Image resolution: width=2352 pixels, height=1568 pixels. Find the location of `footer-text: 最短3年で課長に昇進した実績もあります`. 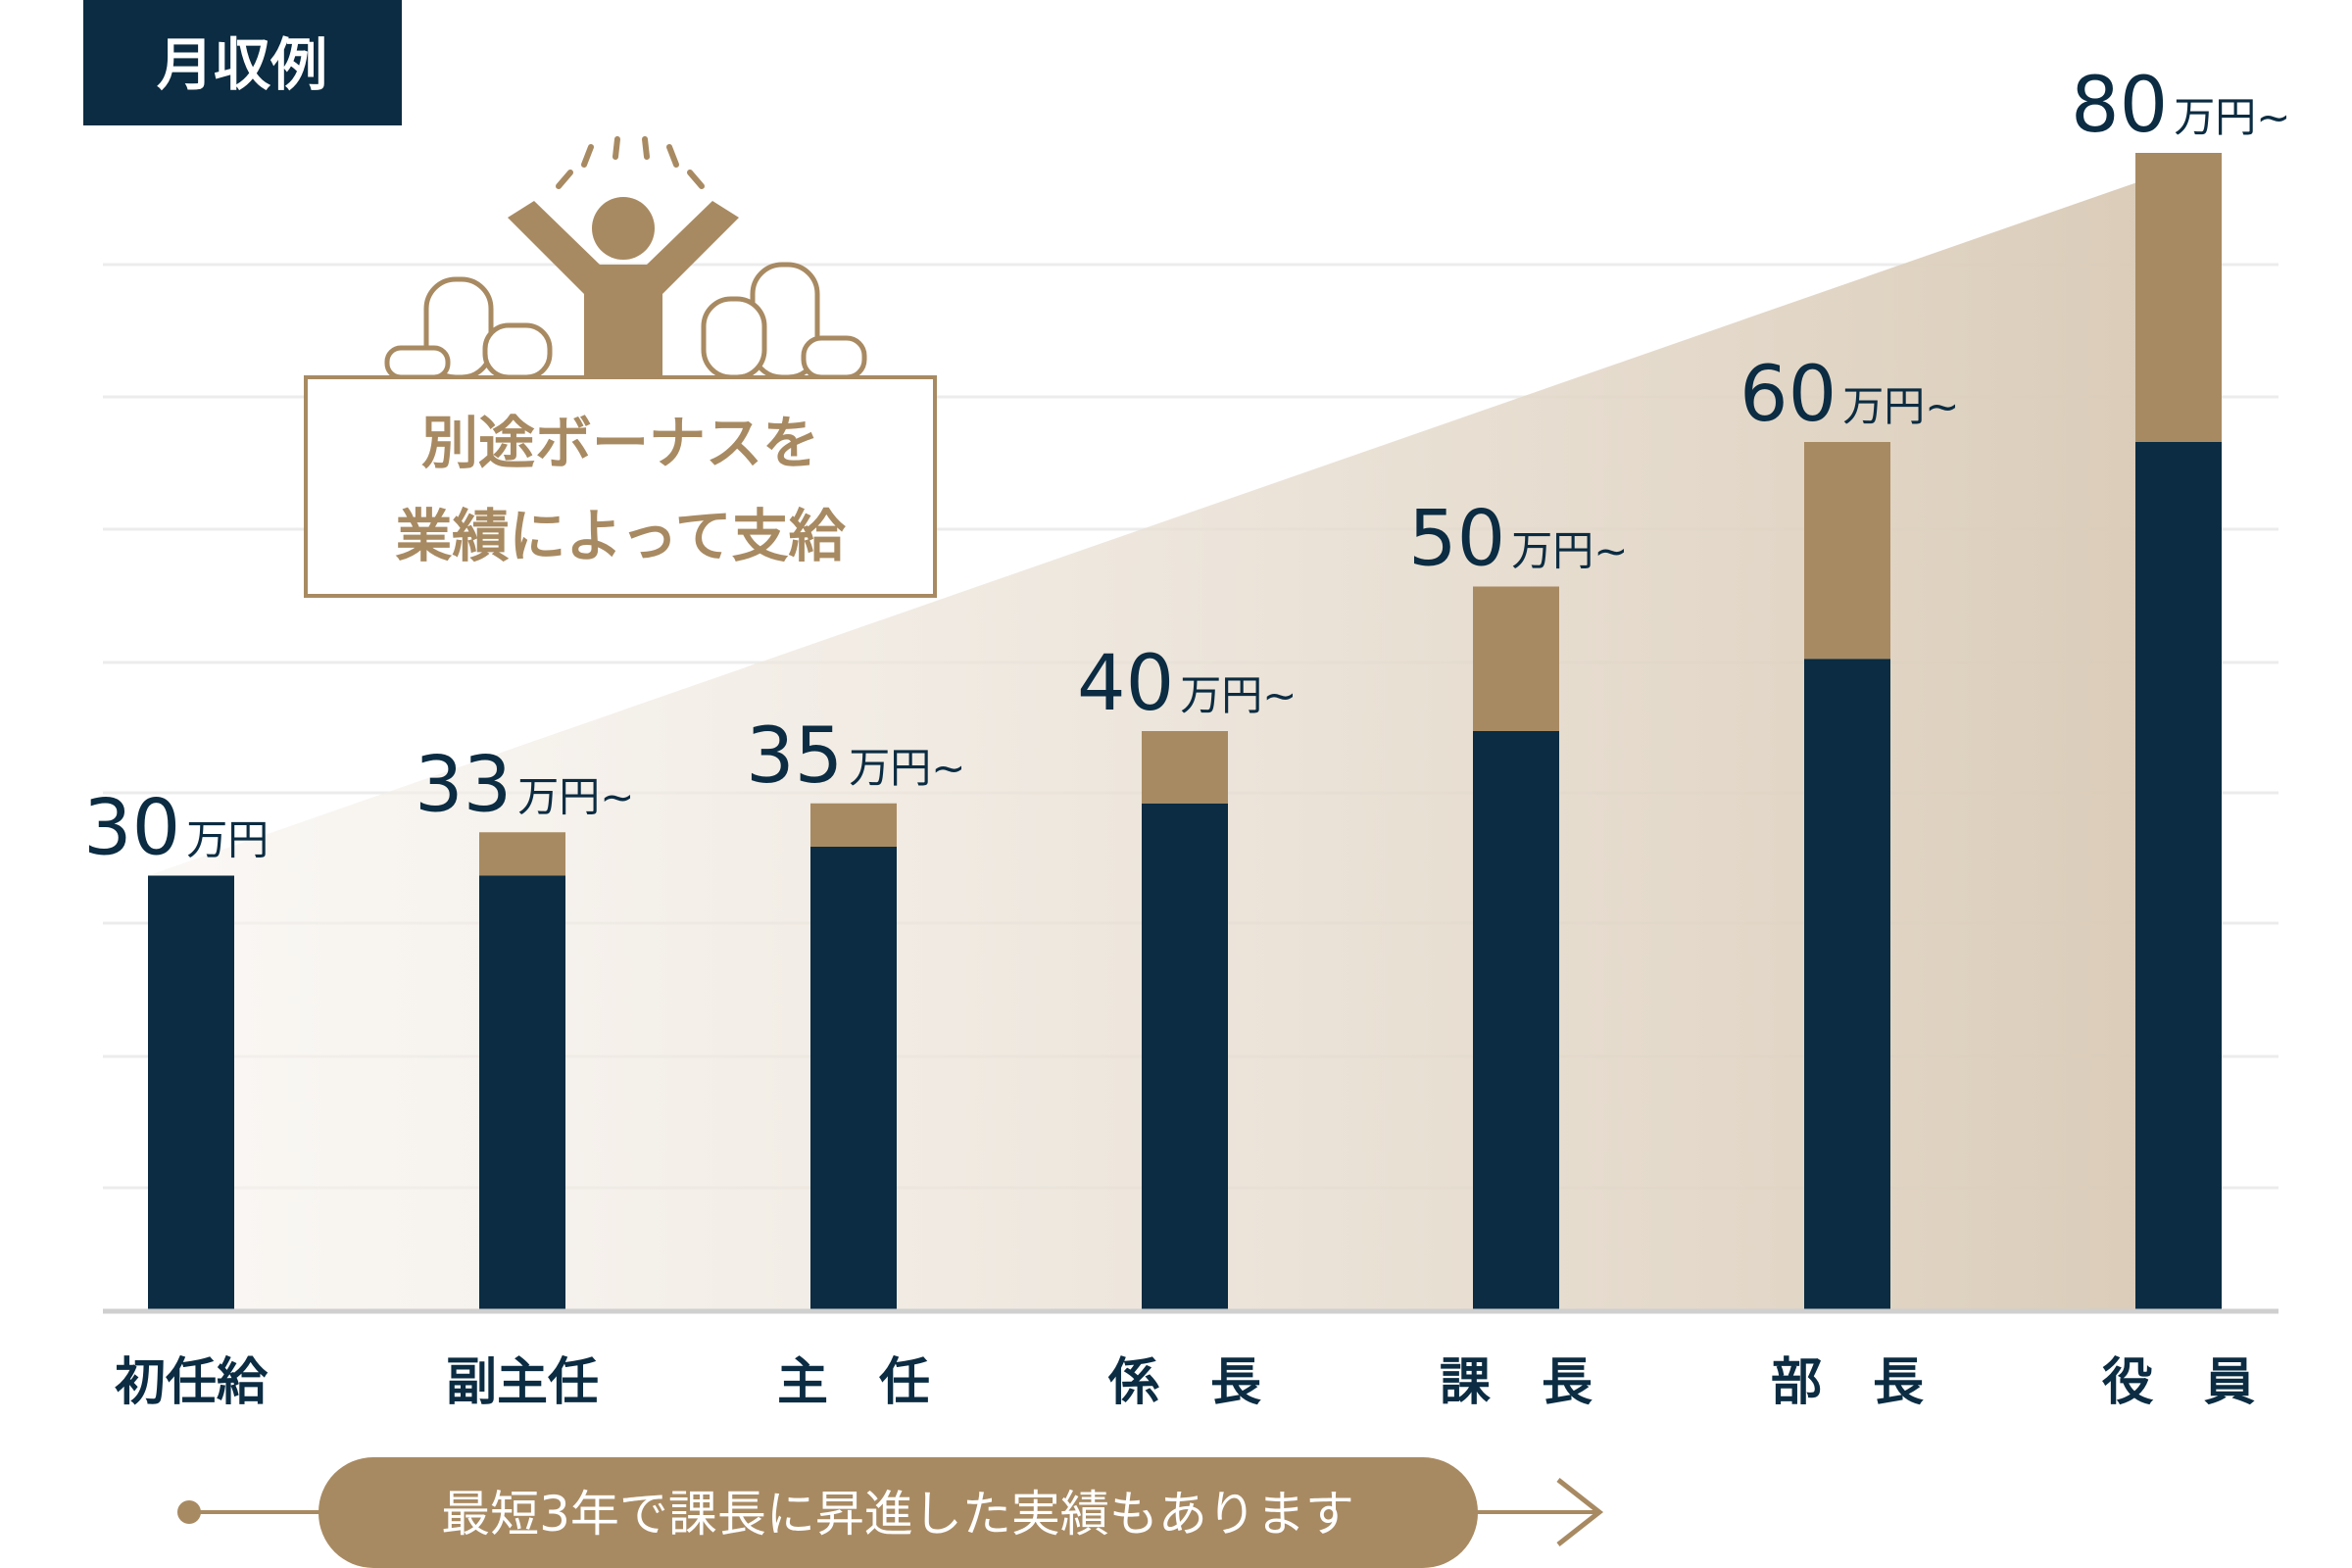

footer-text: 最短3年で課長に昇進した実績もあります is located at coordinates (897, 1514).